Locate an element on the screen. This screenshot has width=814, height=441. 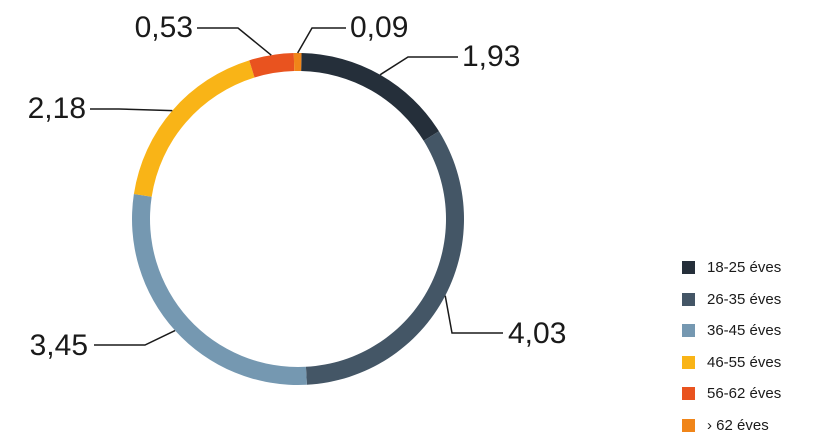
legend-label: 18-25 éves is located at coordinates (744, 267).